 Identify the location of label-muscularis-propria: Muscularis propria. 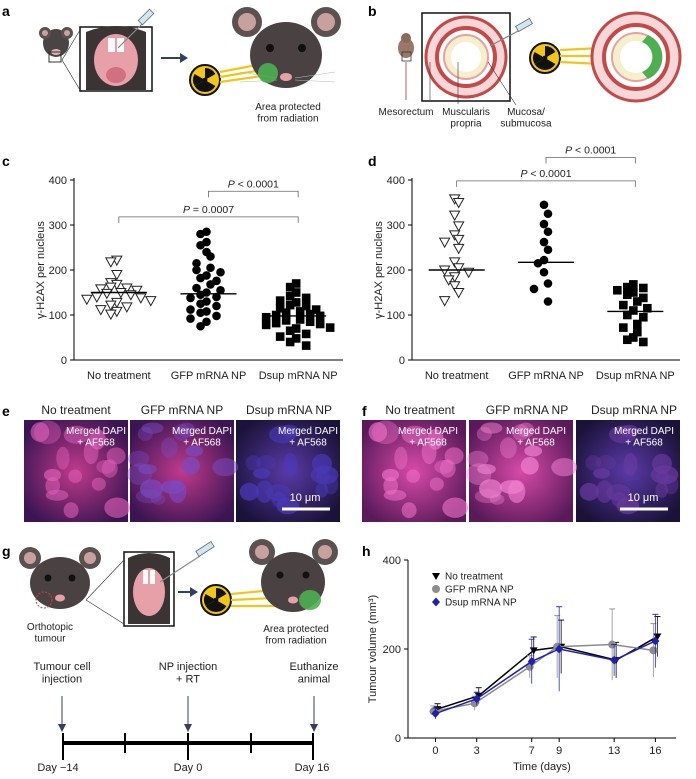
(466, 118).